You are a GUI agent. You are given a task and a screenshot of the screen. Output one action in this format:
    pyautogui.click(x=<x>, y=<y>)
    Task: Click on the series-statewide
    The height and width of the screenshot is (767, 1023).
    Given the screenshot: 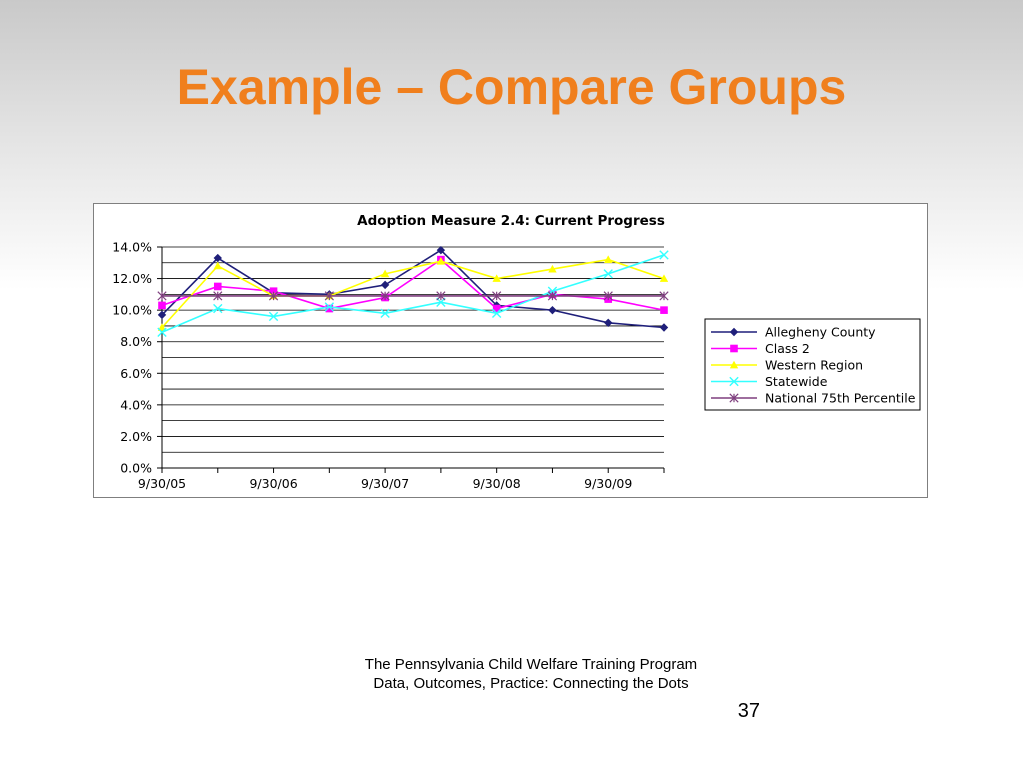 What is the action you would take?
    pyautogui.click(x=413, y=293)
    